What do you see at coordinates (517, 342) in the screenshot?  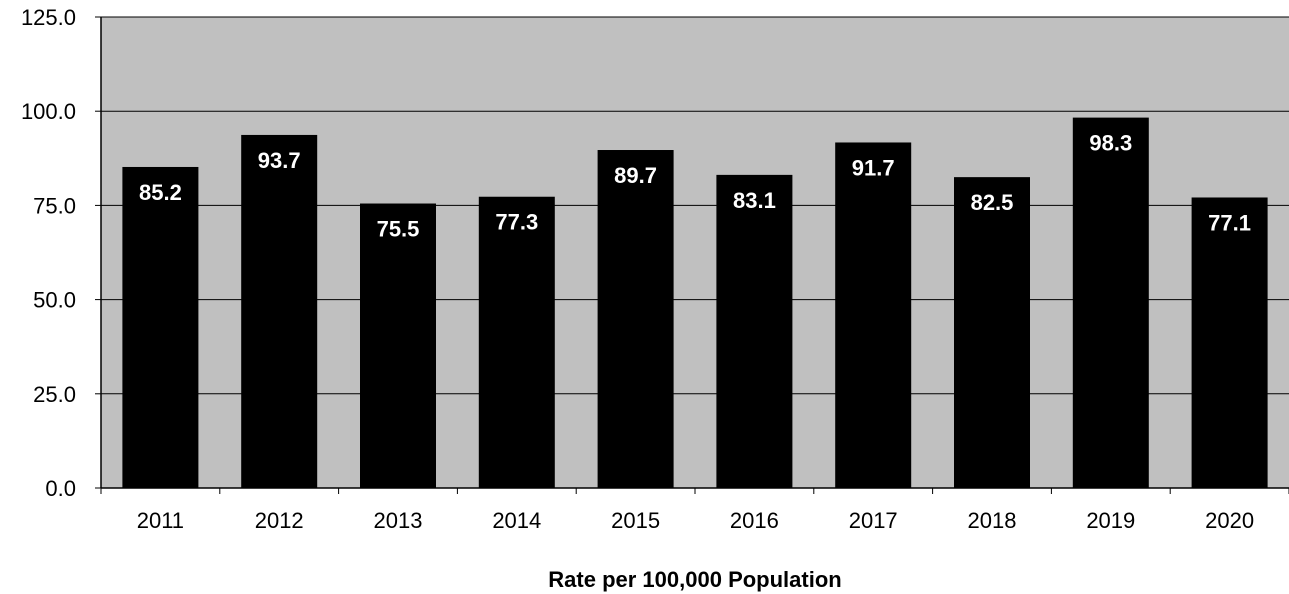 I see `bar-2014` at bounding box center [517, 342].